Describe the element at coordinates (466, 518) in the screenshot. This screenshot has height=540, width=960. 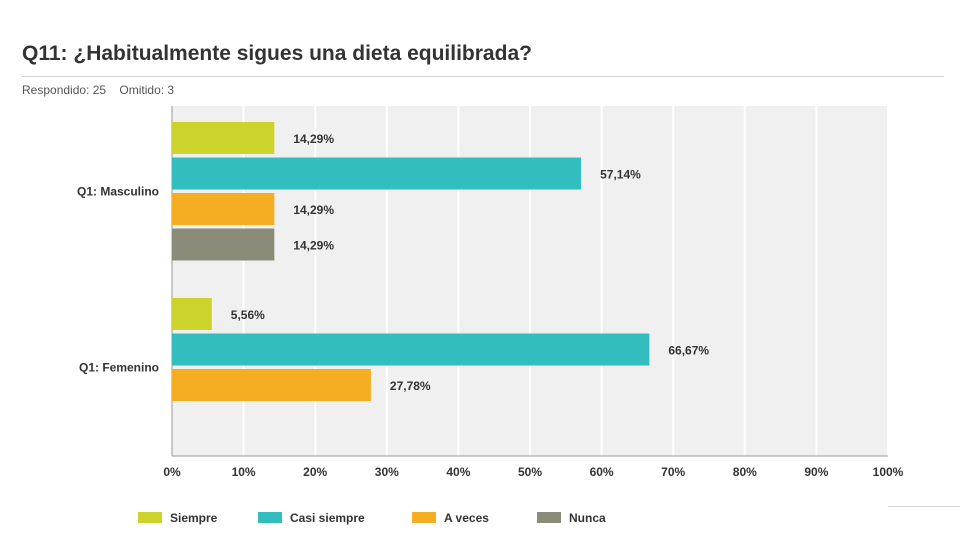
I see `legend-label: A veces` at that location.